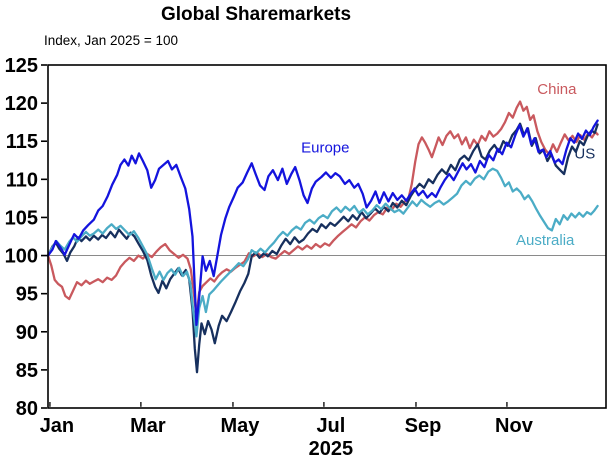  Describe the element at coordinates (22, 180) in the screenshot. I see `y-tick-label: 110` at that location.